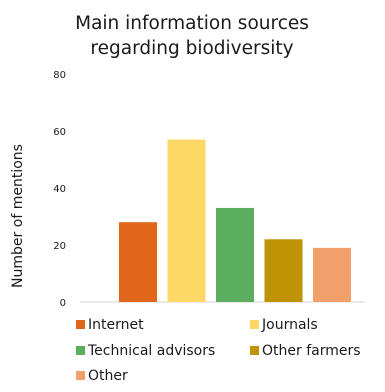 Image resolution: width=385 pixels, height=392 pixels. I want to click on y-axis-label: Number of mentions, so click(18, 216).